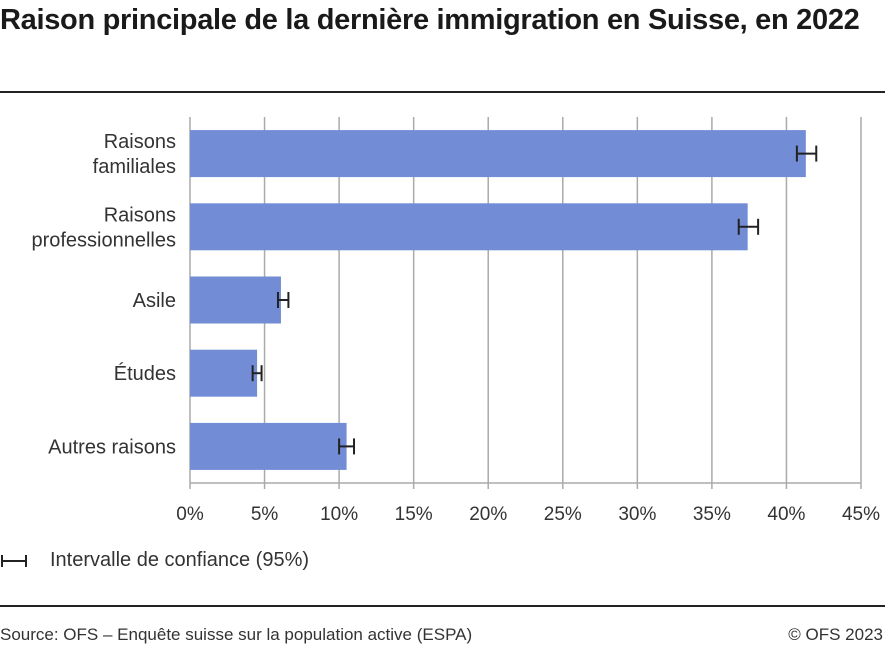 This screenshot has width=885, height=649. Describe the element at coordinates (180, 560) in the screenshot. I see `legend-label: Intervalle de confiance (95%)` at that location.